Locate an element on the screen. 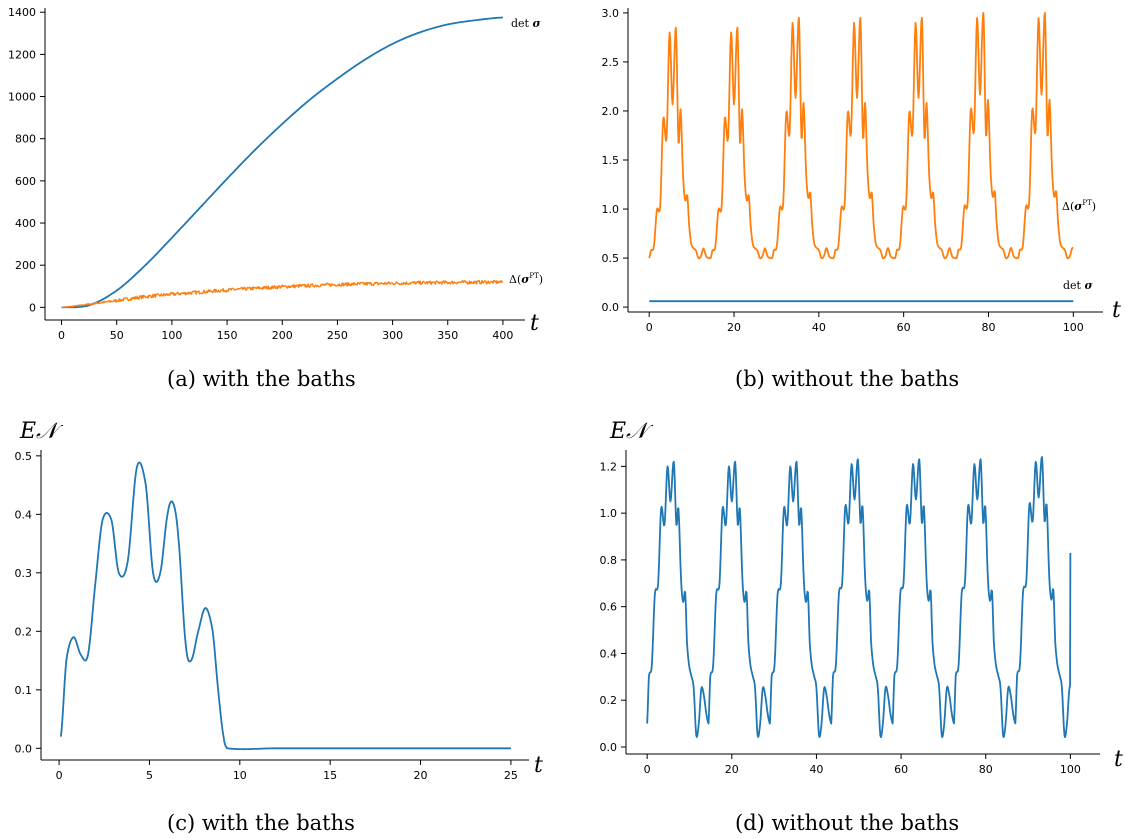 The height and width of the screenshot is (839, 1126). panel-b-y-tick-label: 1.0 is located at coordinates (611, 209).